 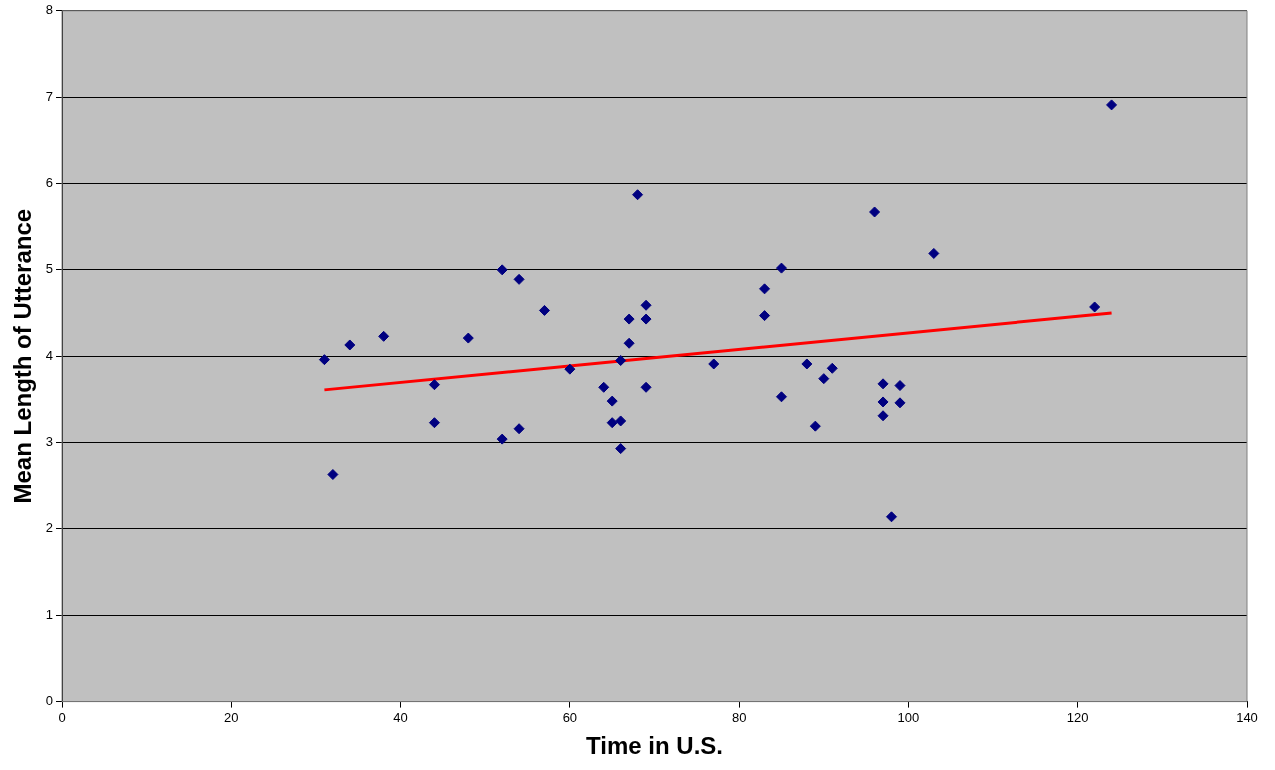 I want to click on x-tick-label: 120, so click(x=1077, y=717).